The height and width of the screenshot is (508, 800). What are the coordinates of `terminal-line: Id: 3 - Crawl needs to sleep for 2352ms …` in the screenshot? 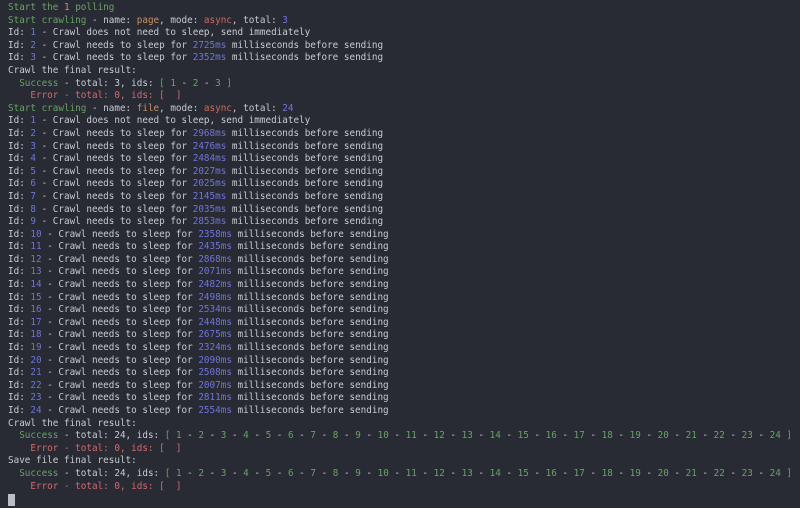 It's located at (196, 58).